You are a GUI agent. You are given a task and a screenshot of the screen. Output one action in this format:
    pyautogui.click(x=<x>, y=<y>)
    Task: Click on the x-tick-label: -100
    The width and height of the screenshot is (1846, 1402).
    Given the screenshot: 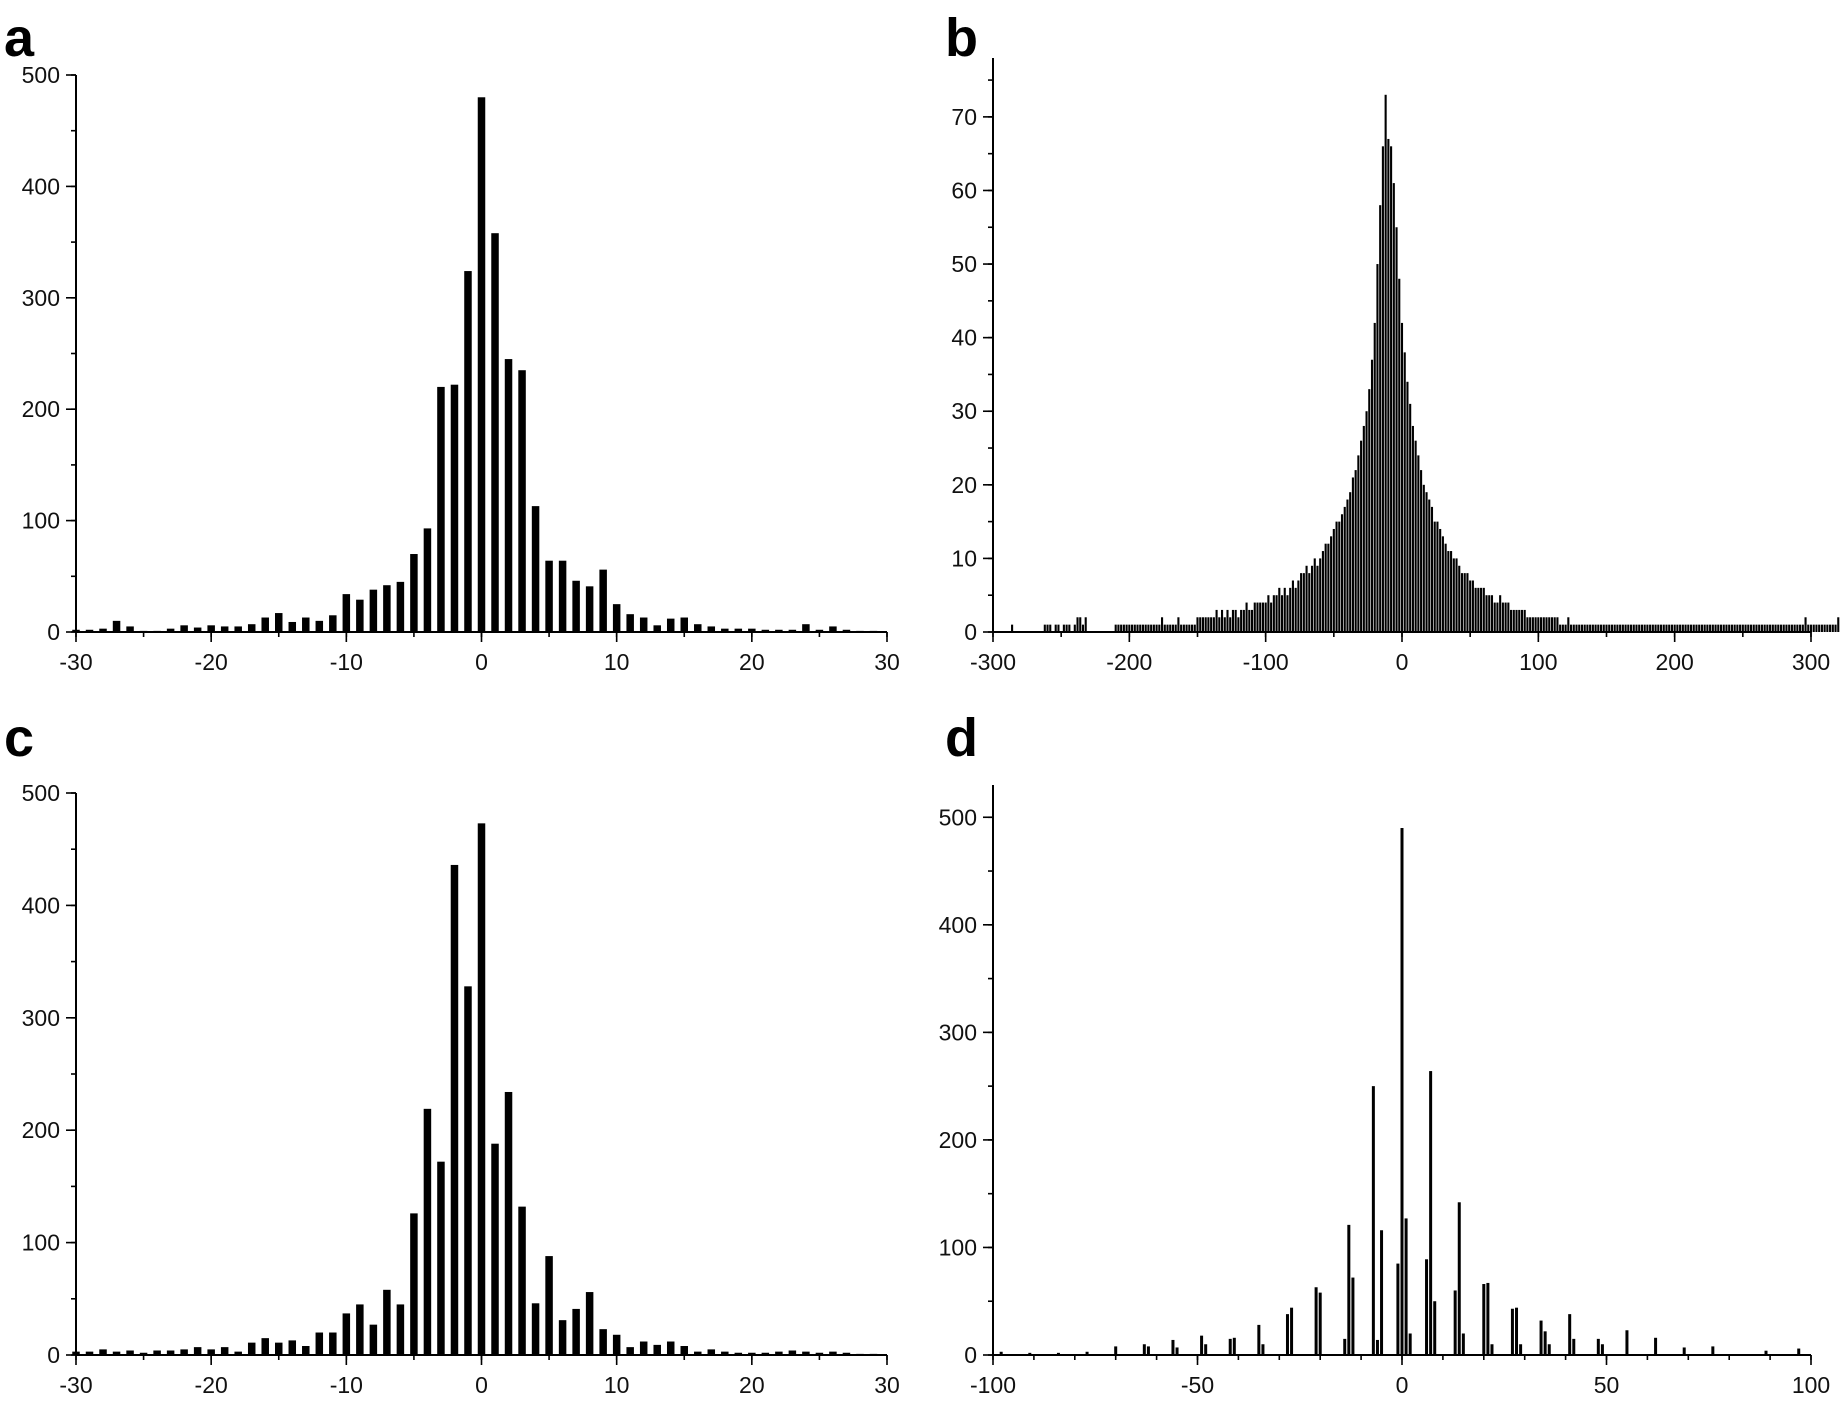 What is the action you would take?
    pyautogui.click(x=1266, y=662)
    